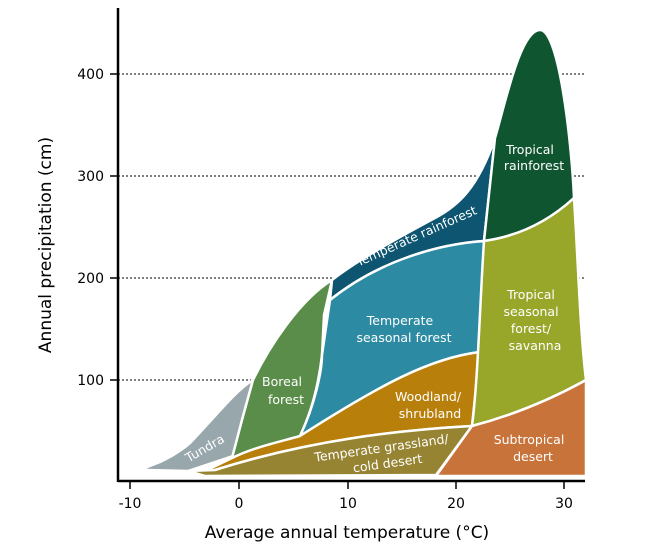  I want to click on x-axis-title: Average annual temperature (°C), so click(347, 533).